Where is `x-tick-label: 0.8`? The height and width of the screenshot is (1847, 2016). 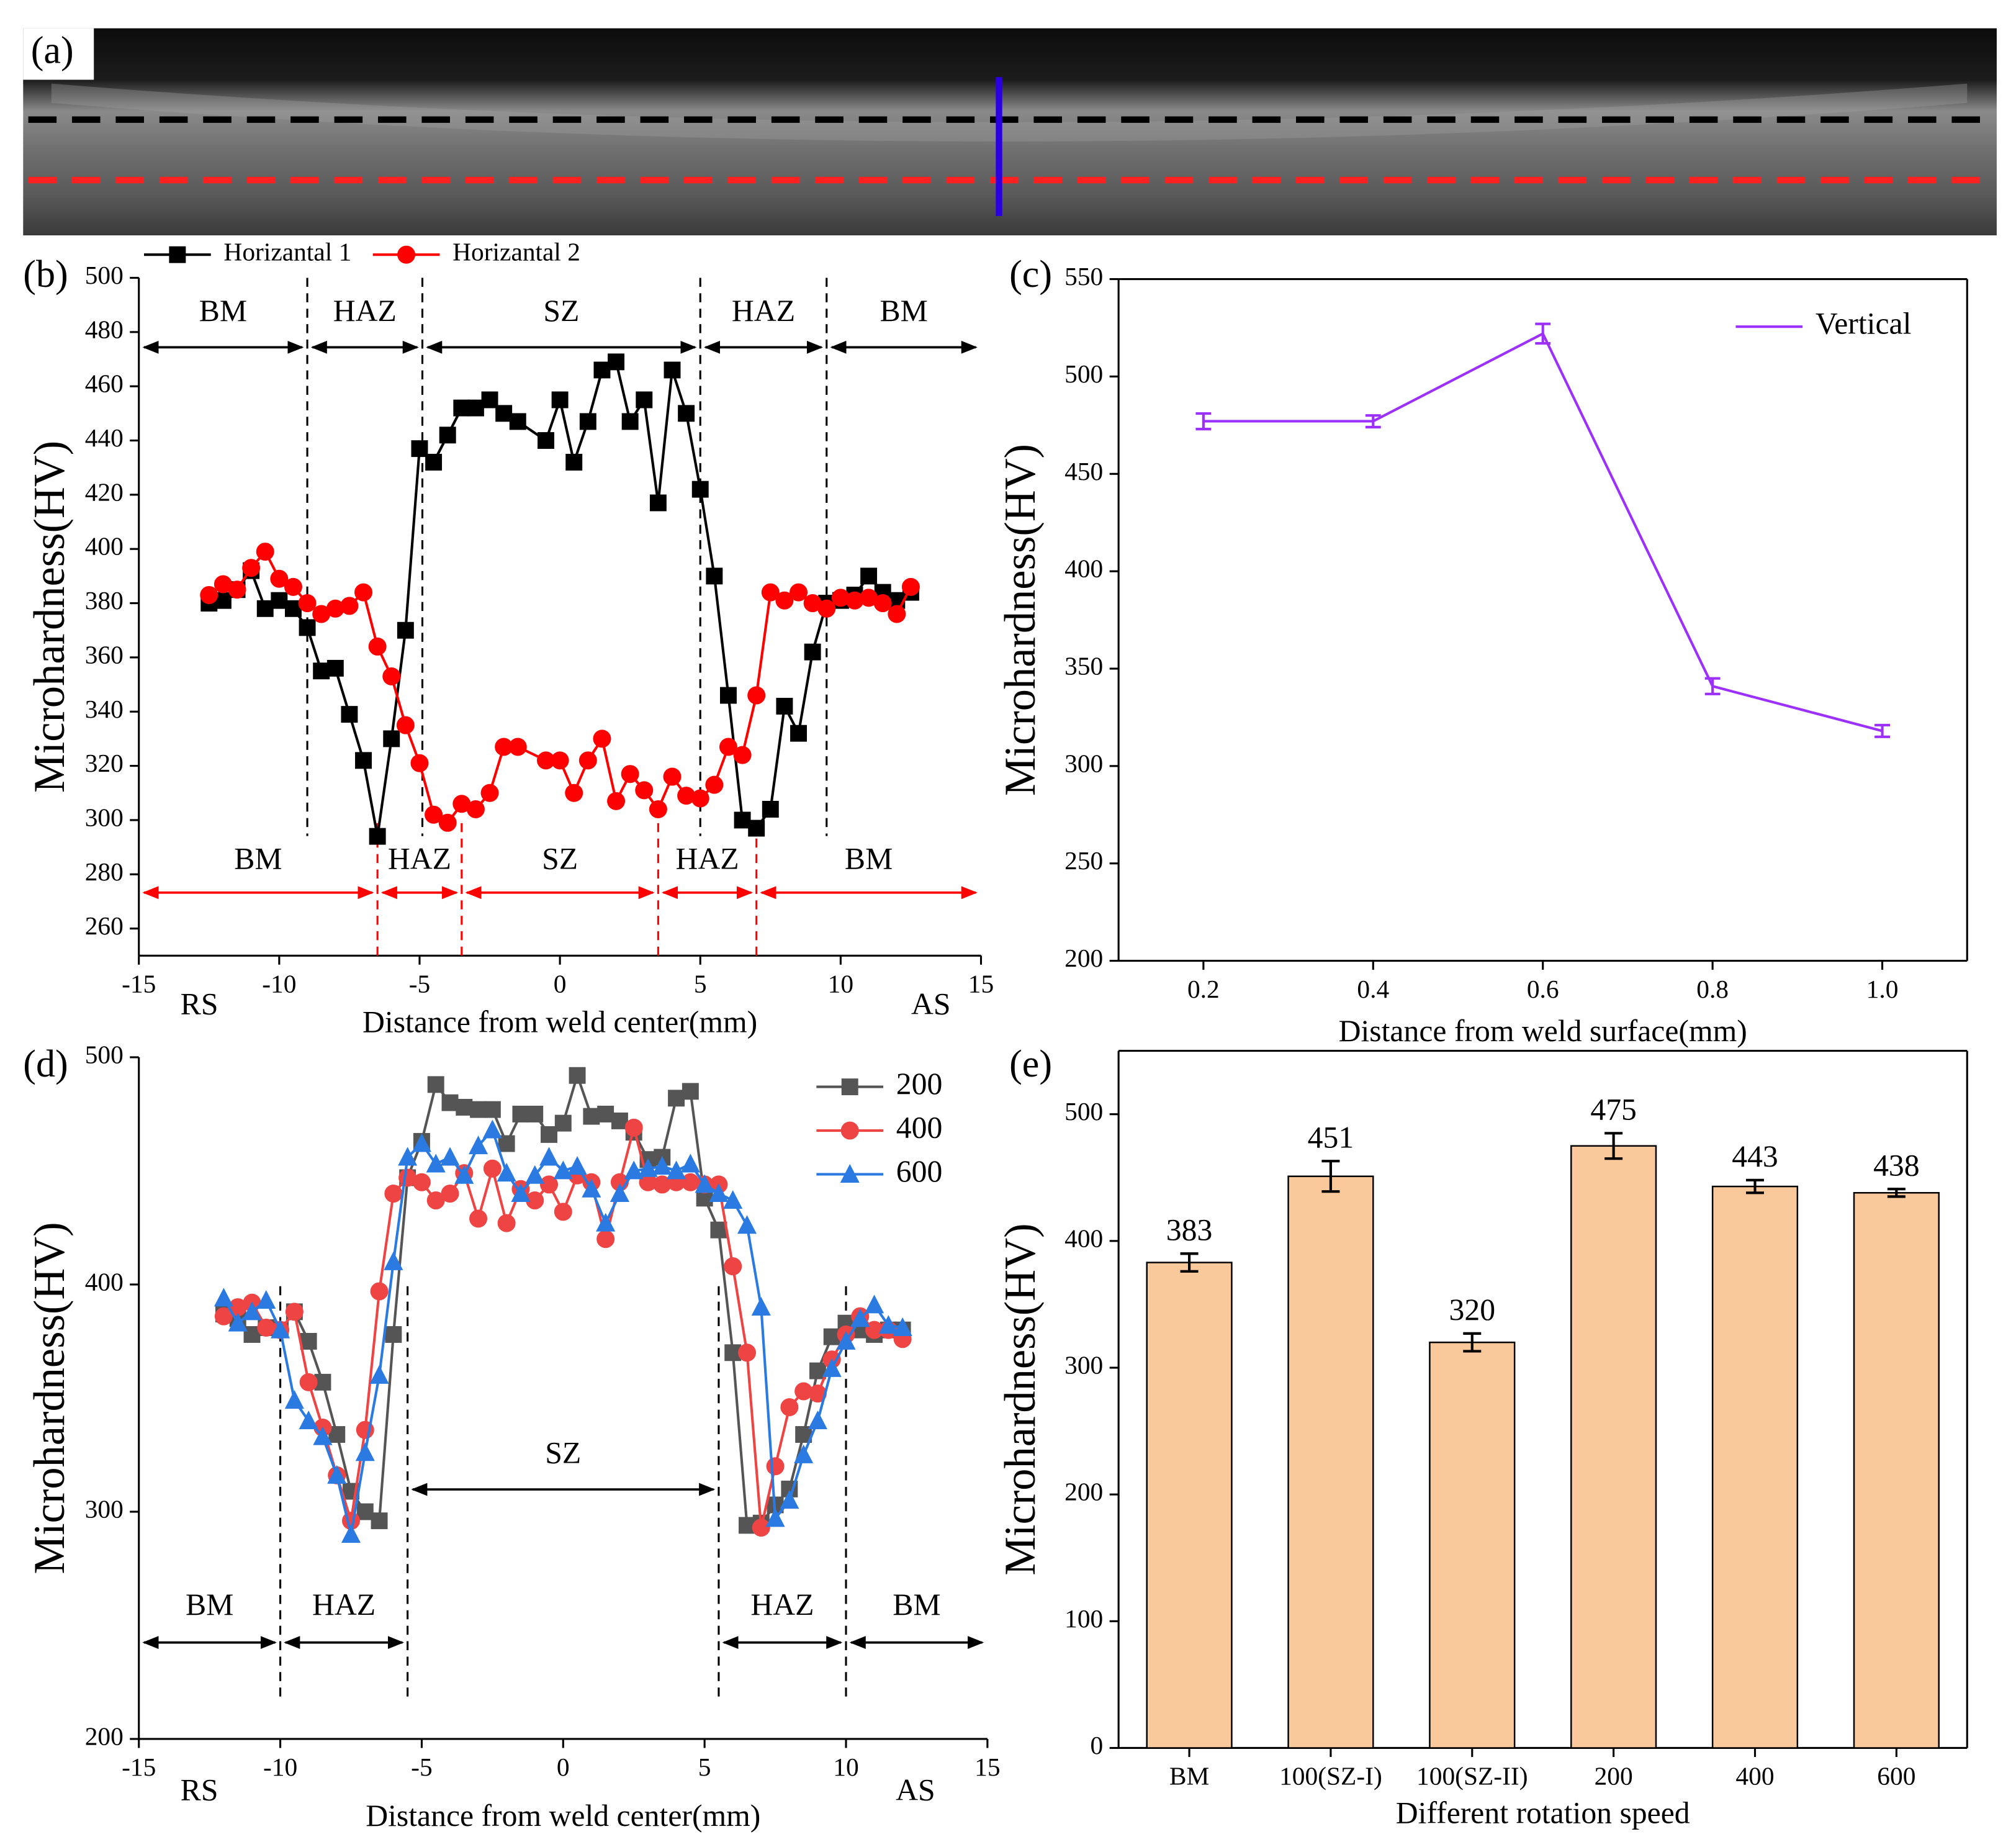 x-tick-label: 0.8 is located at coordinates (1712, 989).